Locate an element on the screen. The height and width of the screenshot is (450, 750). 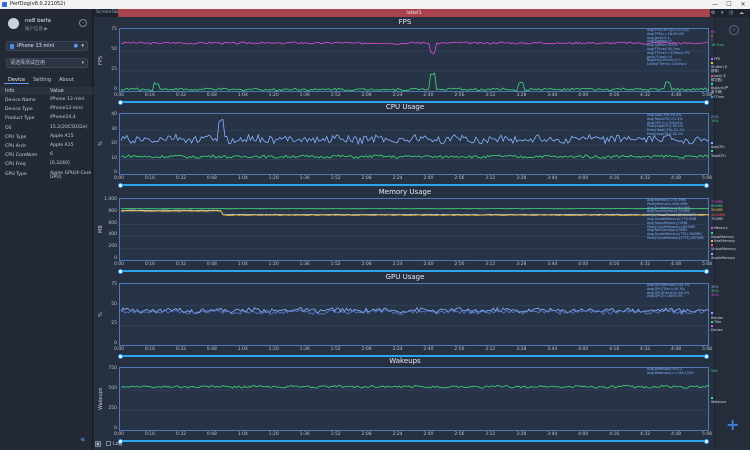
minimize-button: — is located at coordinates (715, 4).